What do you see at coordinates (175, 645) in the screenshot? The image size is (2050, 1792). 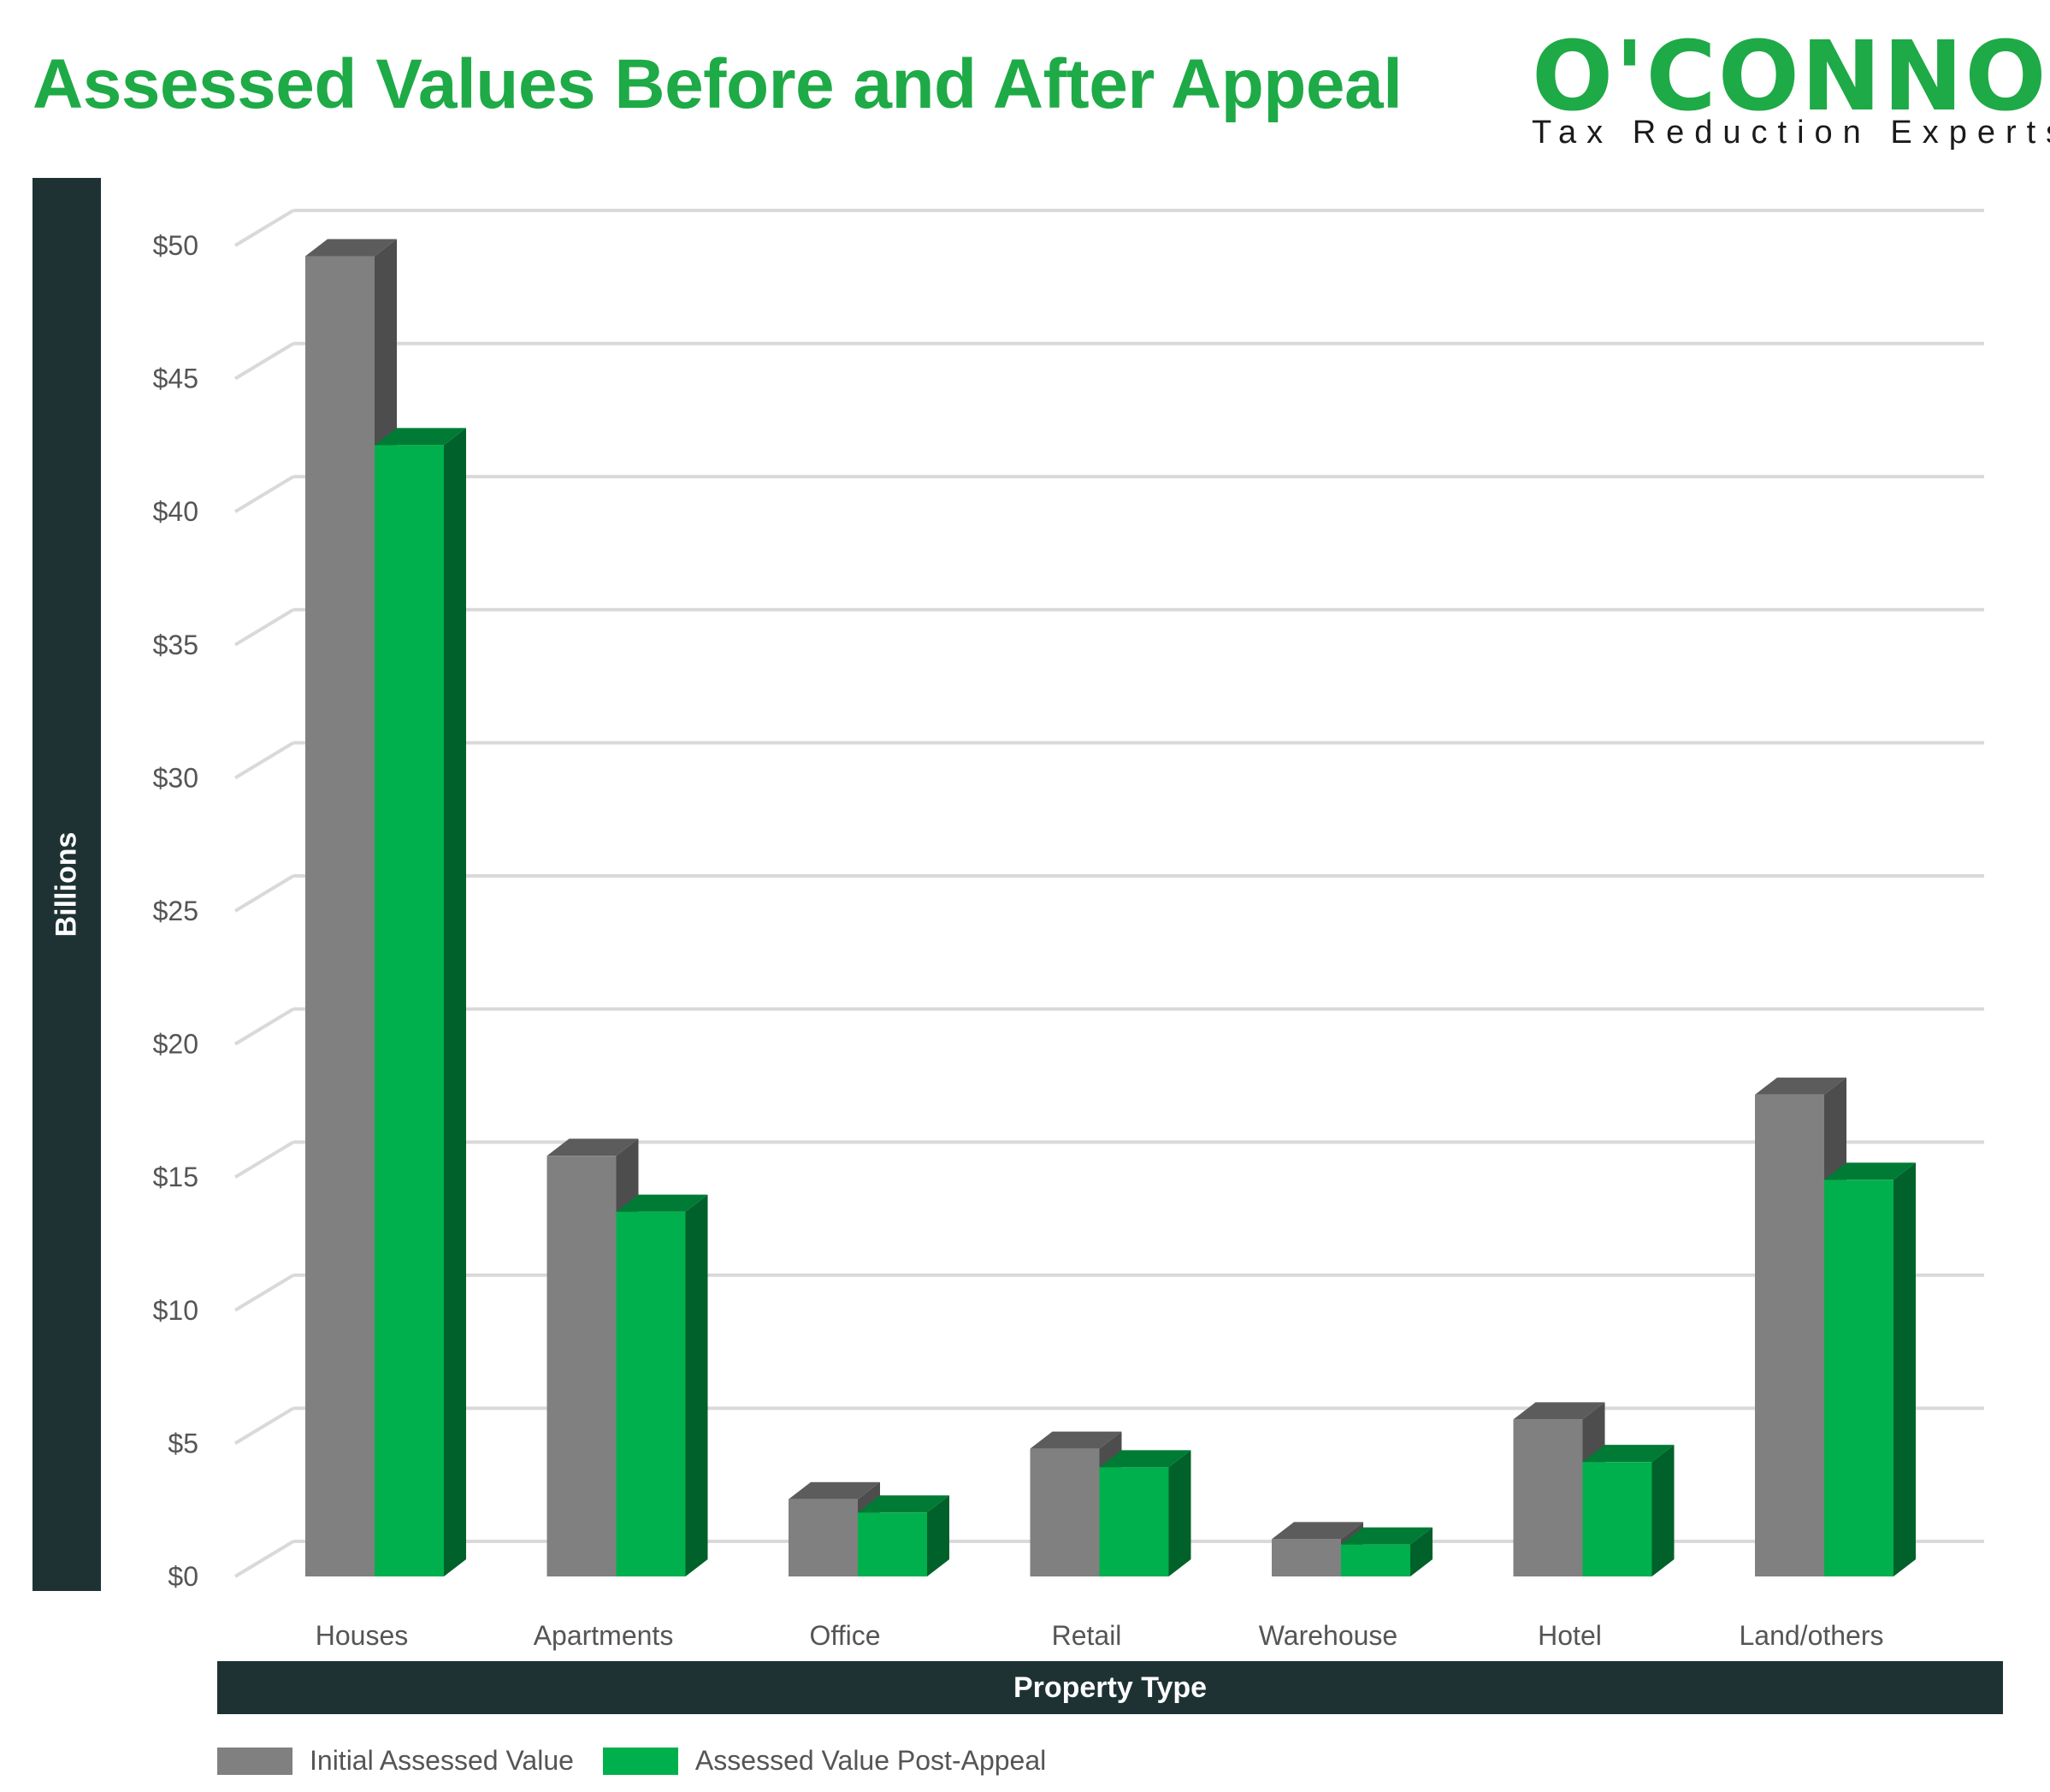 I see `y-tick-label: $35` at bounding box center [175, 645].